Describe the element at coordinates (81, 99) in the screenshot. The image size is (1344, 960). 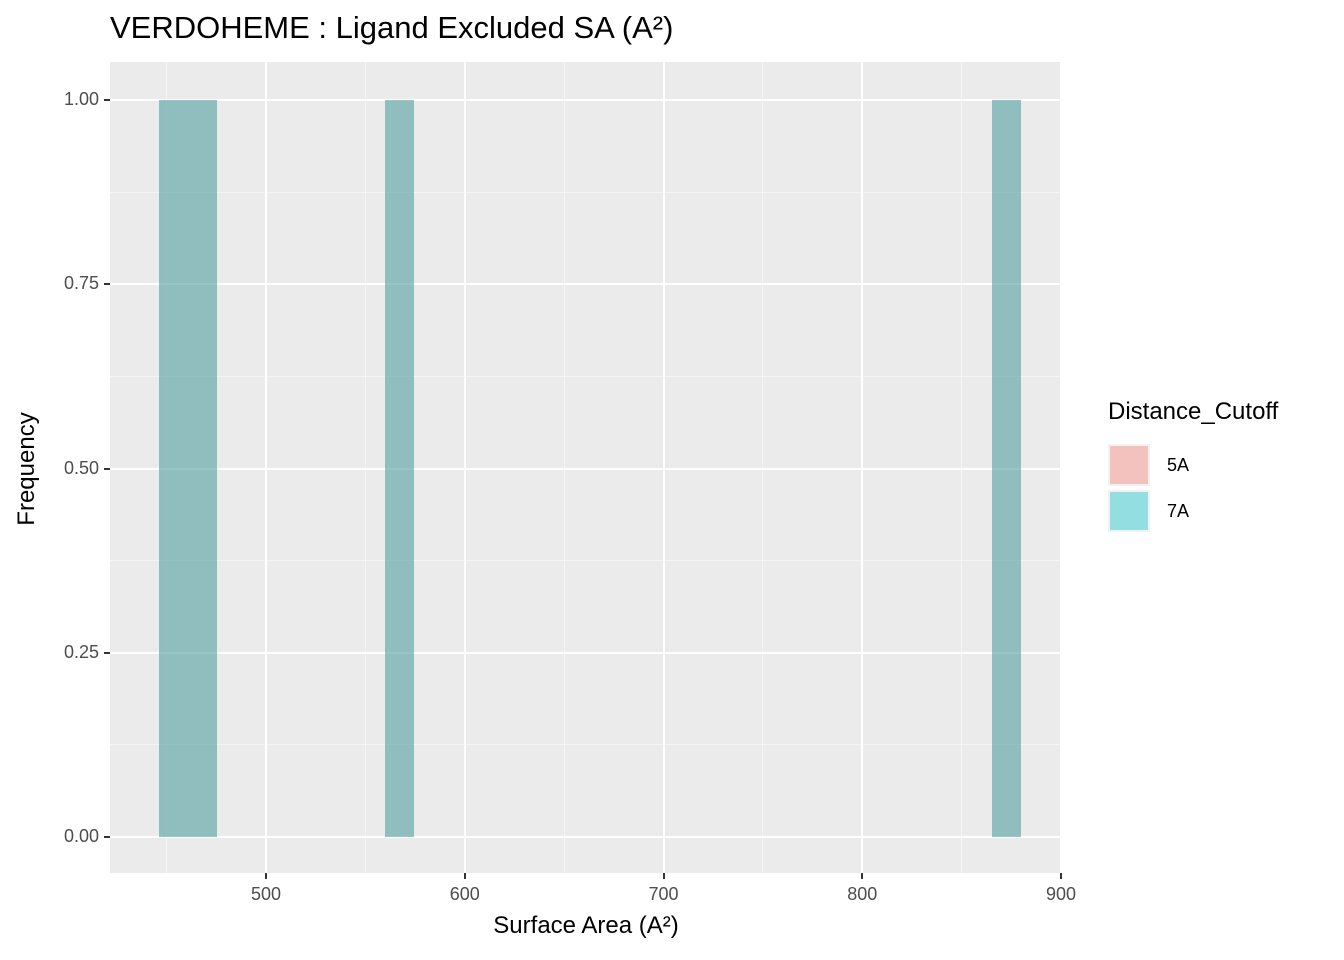
I see `y-tick-label: 1.00` at that location.